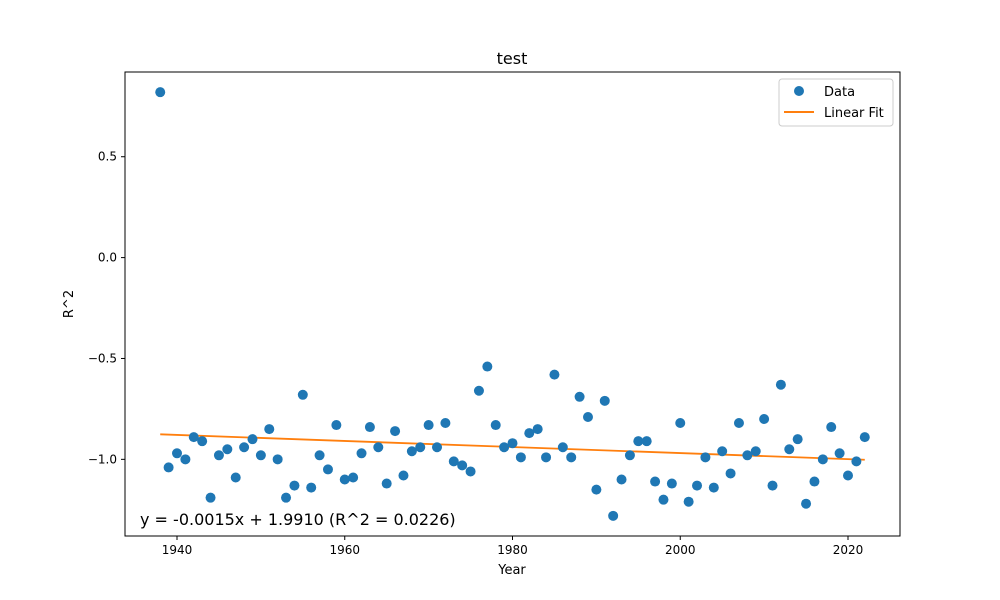 The height and width of the screenshot is (600, 1000). What do you see at coordinates (107, 258) in the screenshot?
I see `y-tick-label: 0.0` at bounding box center [107, 258].